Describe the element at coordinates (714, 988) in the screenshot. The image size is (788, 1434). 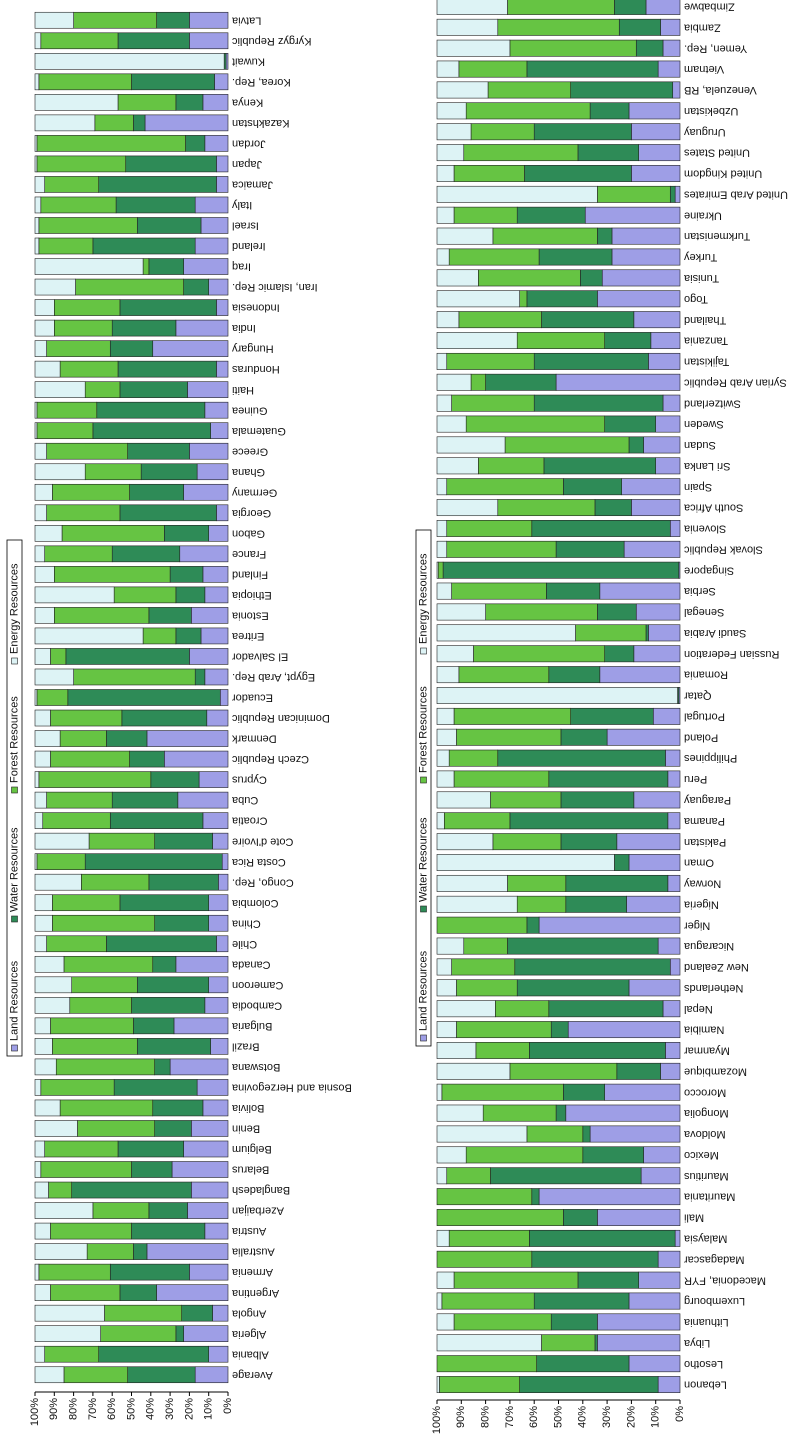
I see `category-label: Netherlands` at that location.